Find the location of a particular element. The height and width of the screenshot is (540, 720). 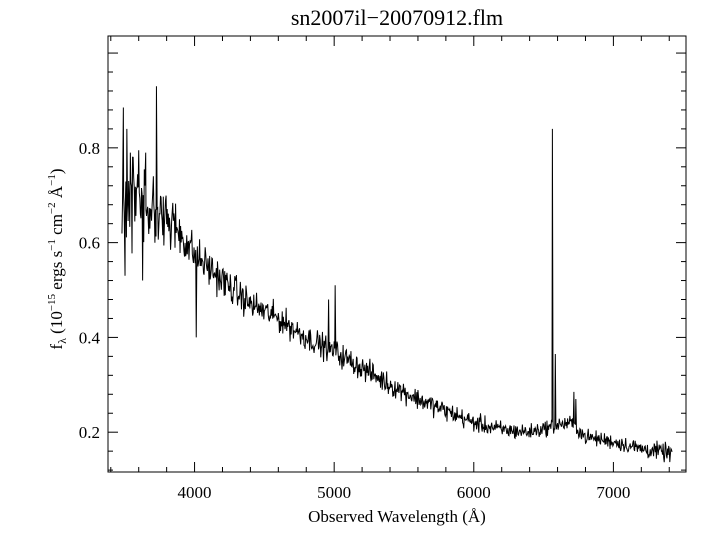

y-axis-label-prefix: (10 is located at coordinates (56, 324).